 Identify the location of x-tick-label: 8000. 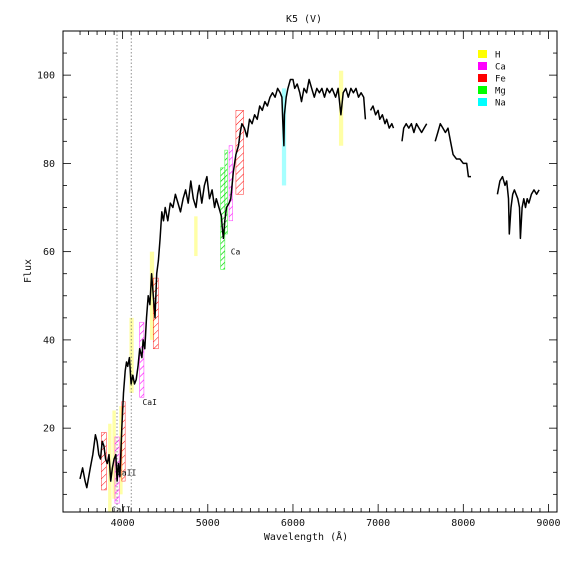
(463, 523).